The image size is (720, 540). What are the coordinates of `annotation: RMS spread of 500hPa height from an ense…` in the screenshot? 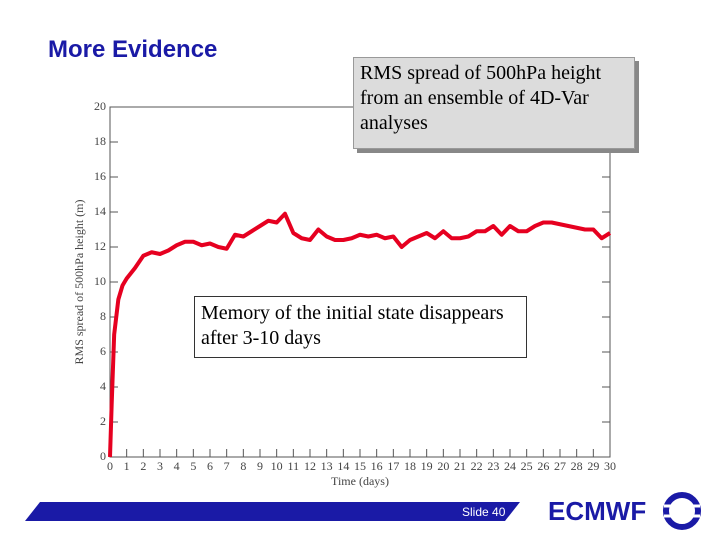 It's located at (494, 103).